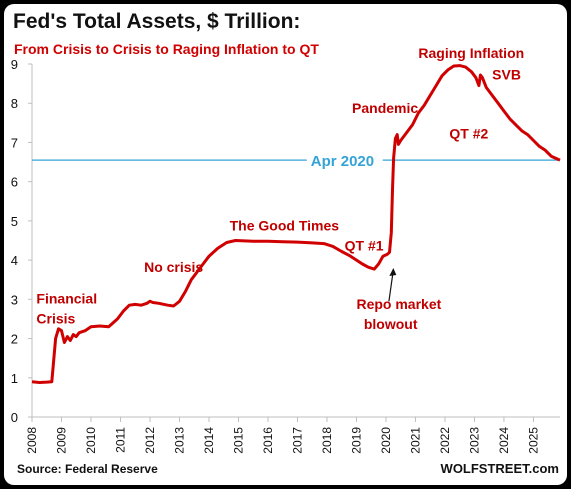 The image size is (571, 489). I want to click on x-tick-label: 2008, so click(32, 440).